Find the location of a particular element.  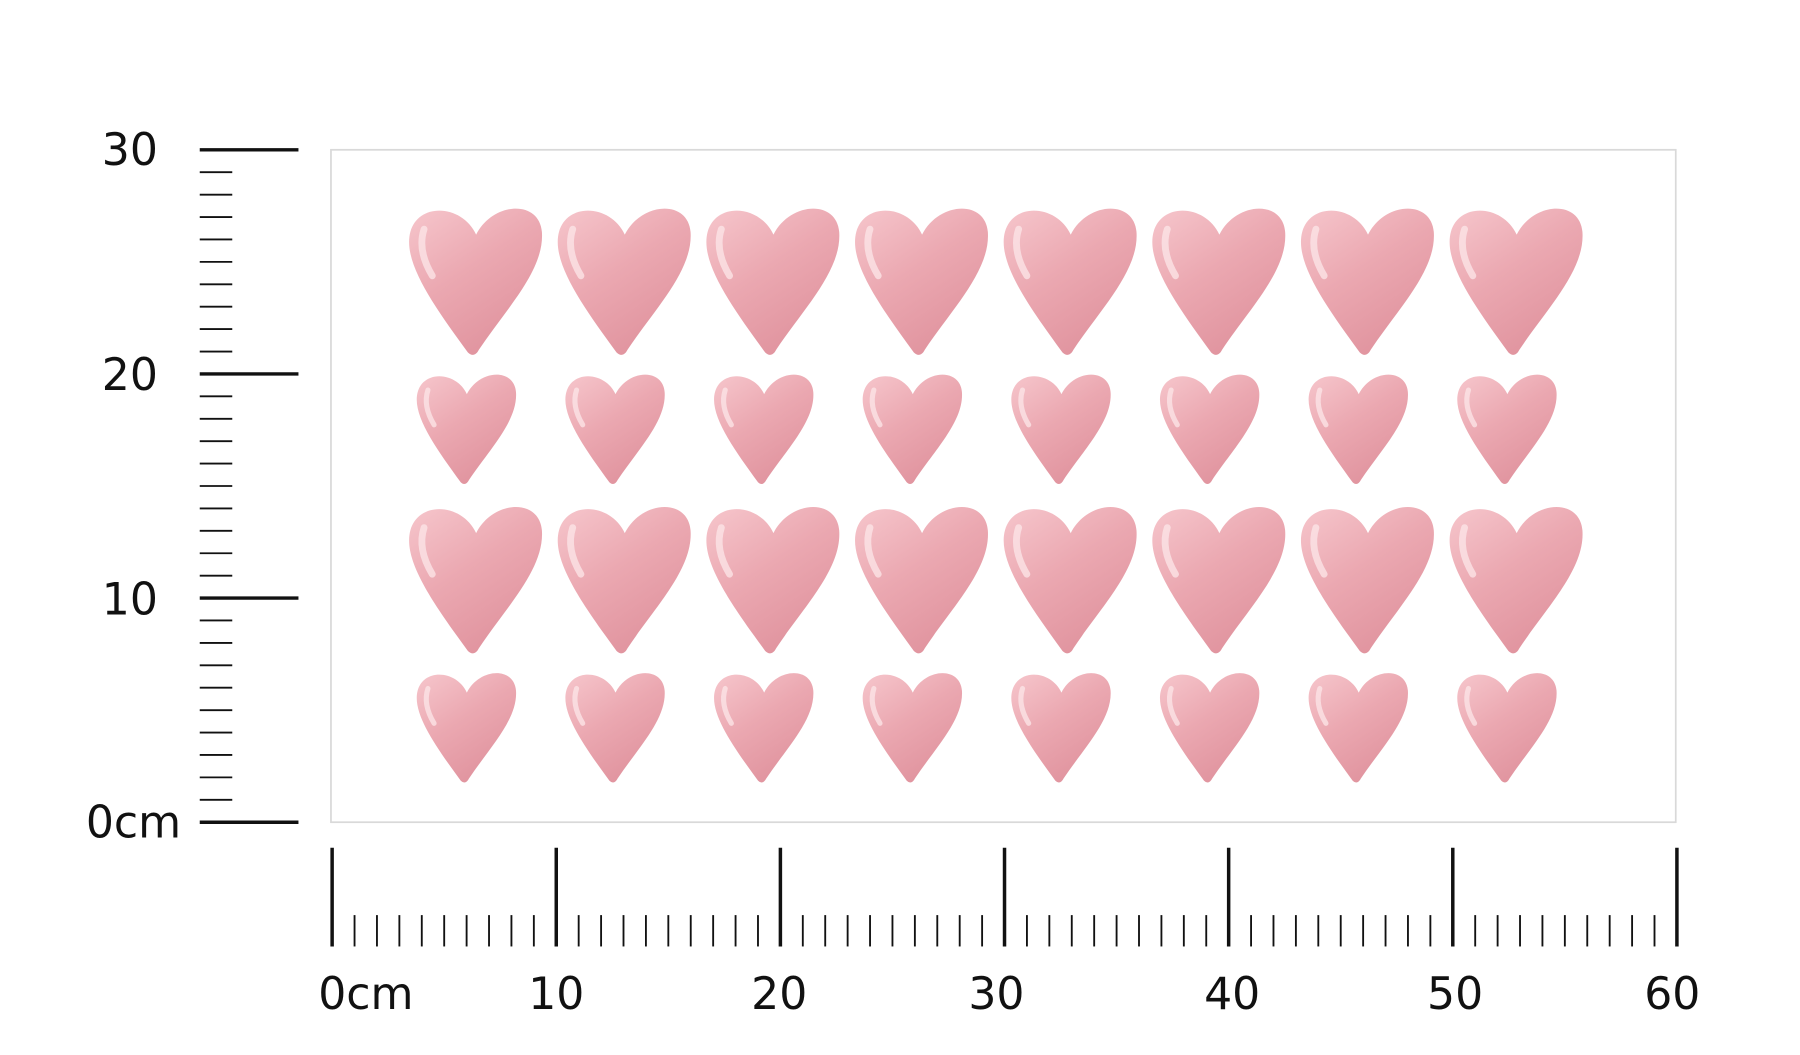

v-label-0: 0cm is located at coordinates (133, 822).